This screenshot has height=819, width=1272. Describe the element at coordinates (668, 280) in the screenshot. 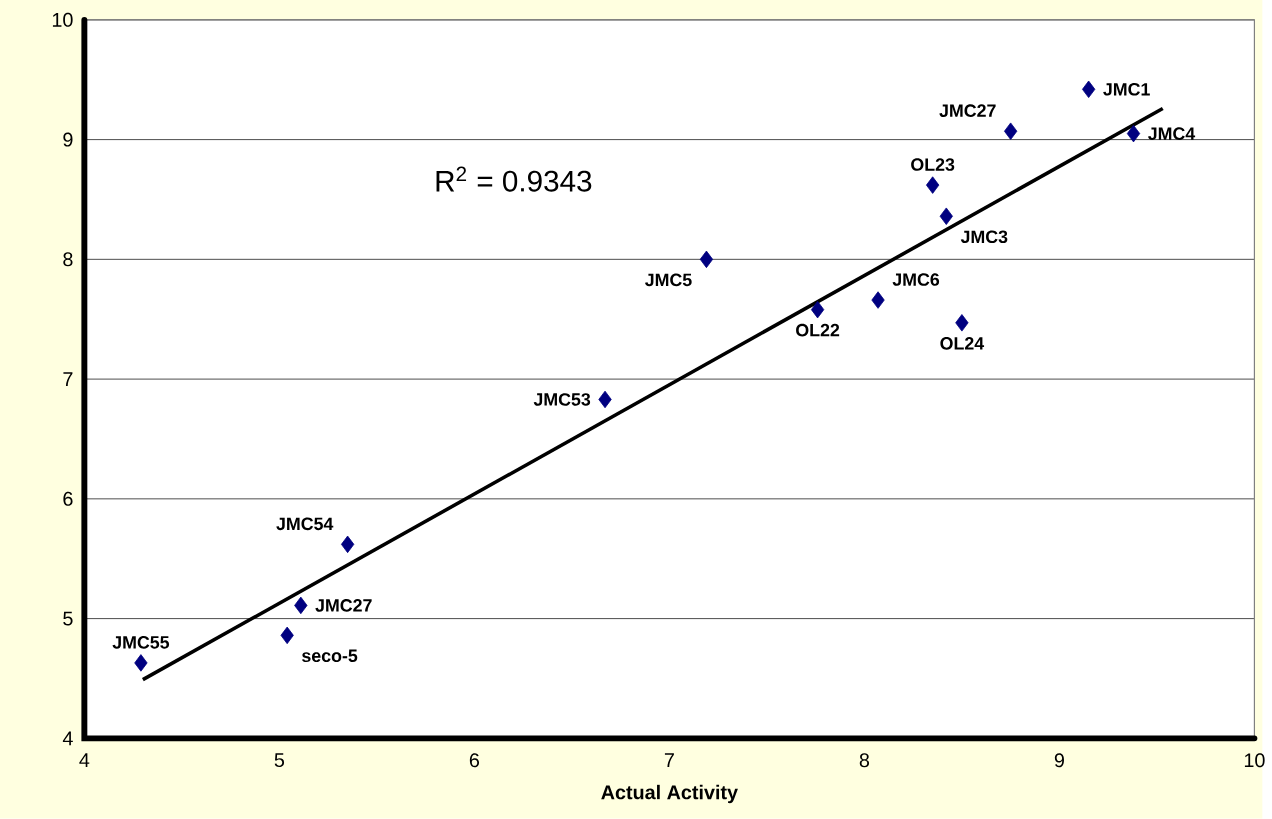

I see `annotation: JMC5` at that location.